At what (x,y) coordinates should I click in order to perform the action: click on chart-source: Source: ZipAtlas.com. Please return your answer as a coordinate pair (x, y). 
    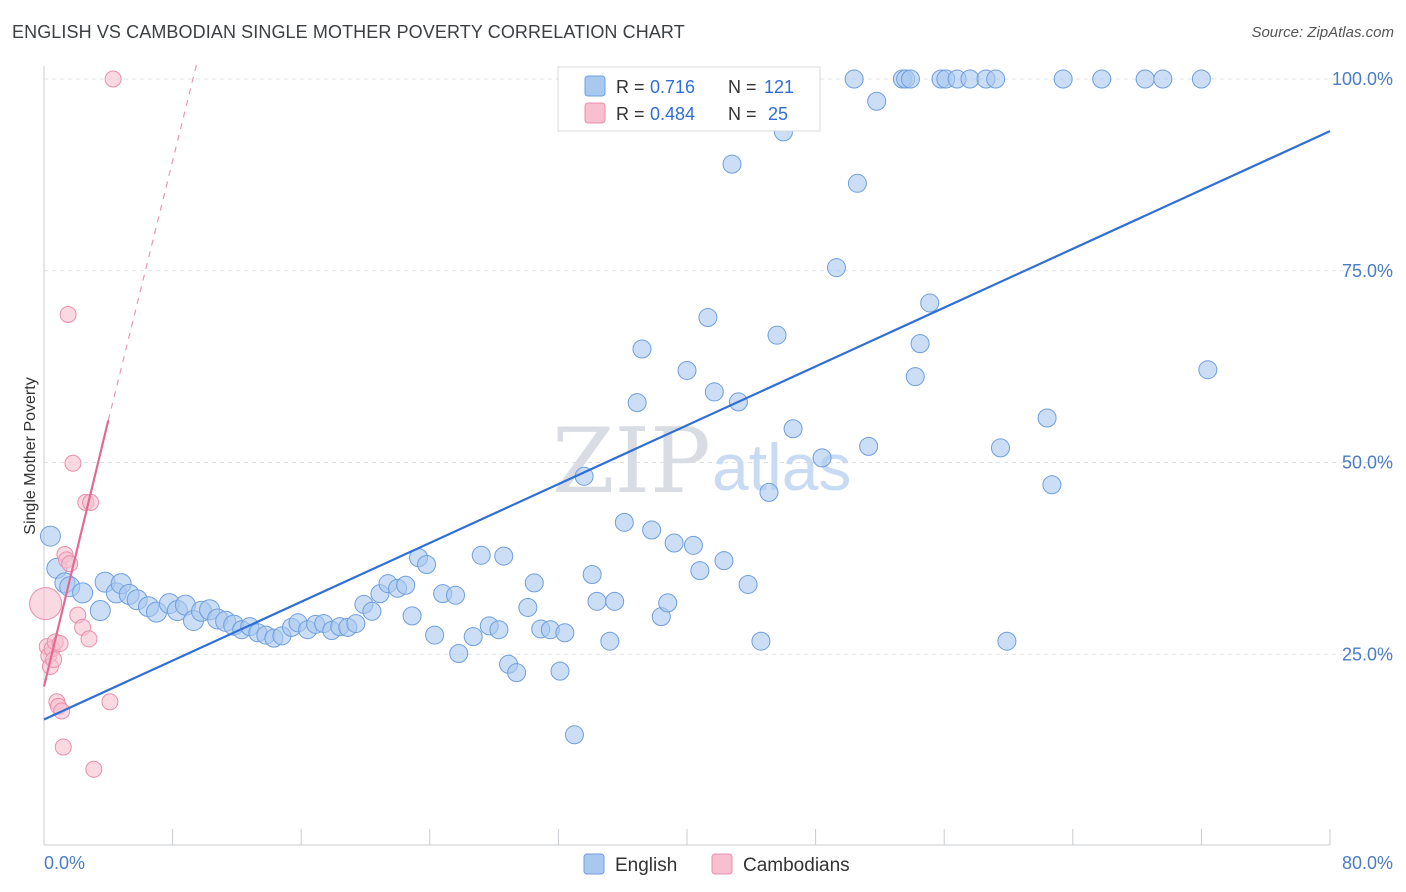
    Looking at the image, I should click on (1322, 32).